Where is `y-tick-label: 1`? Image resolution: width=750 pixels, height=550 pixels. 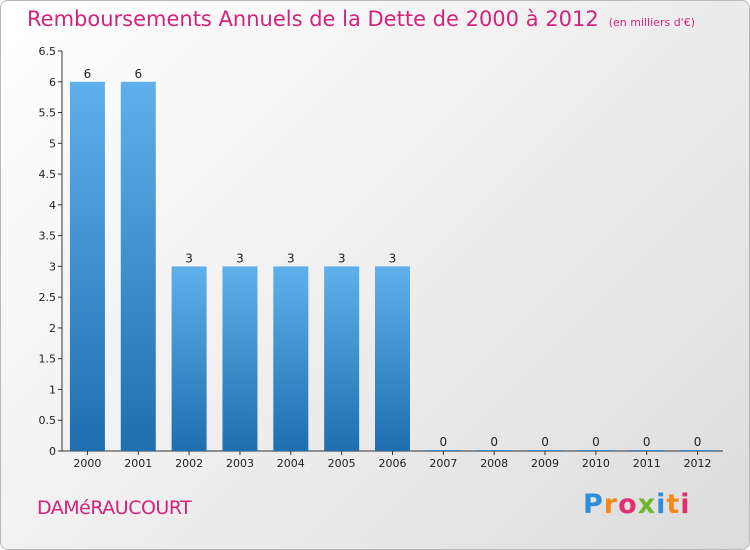 y-tick-label: 1 is located at coordinates (52, 389).